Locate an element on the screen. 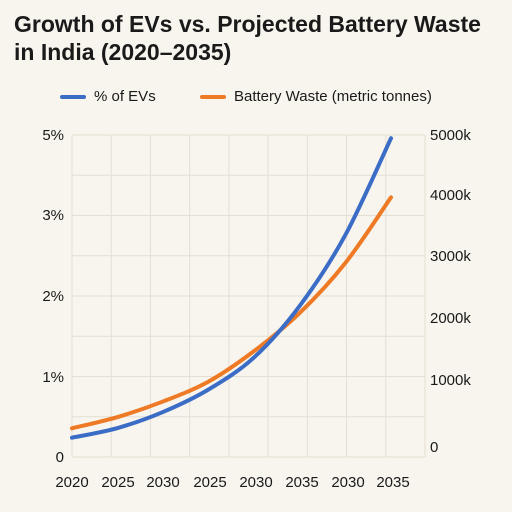  legend: % of EVs Battery Waste (metric tonnes) is located at coordinates (280, 98).